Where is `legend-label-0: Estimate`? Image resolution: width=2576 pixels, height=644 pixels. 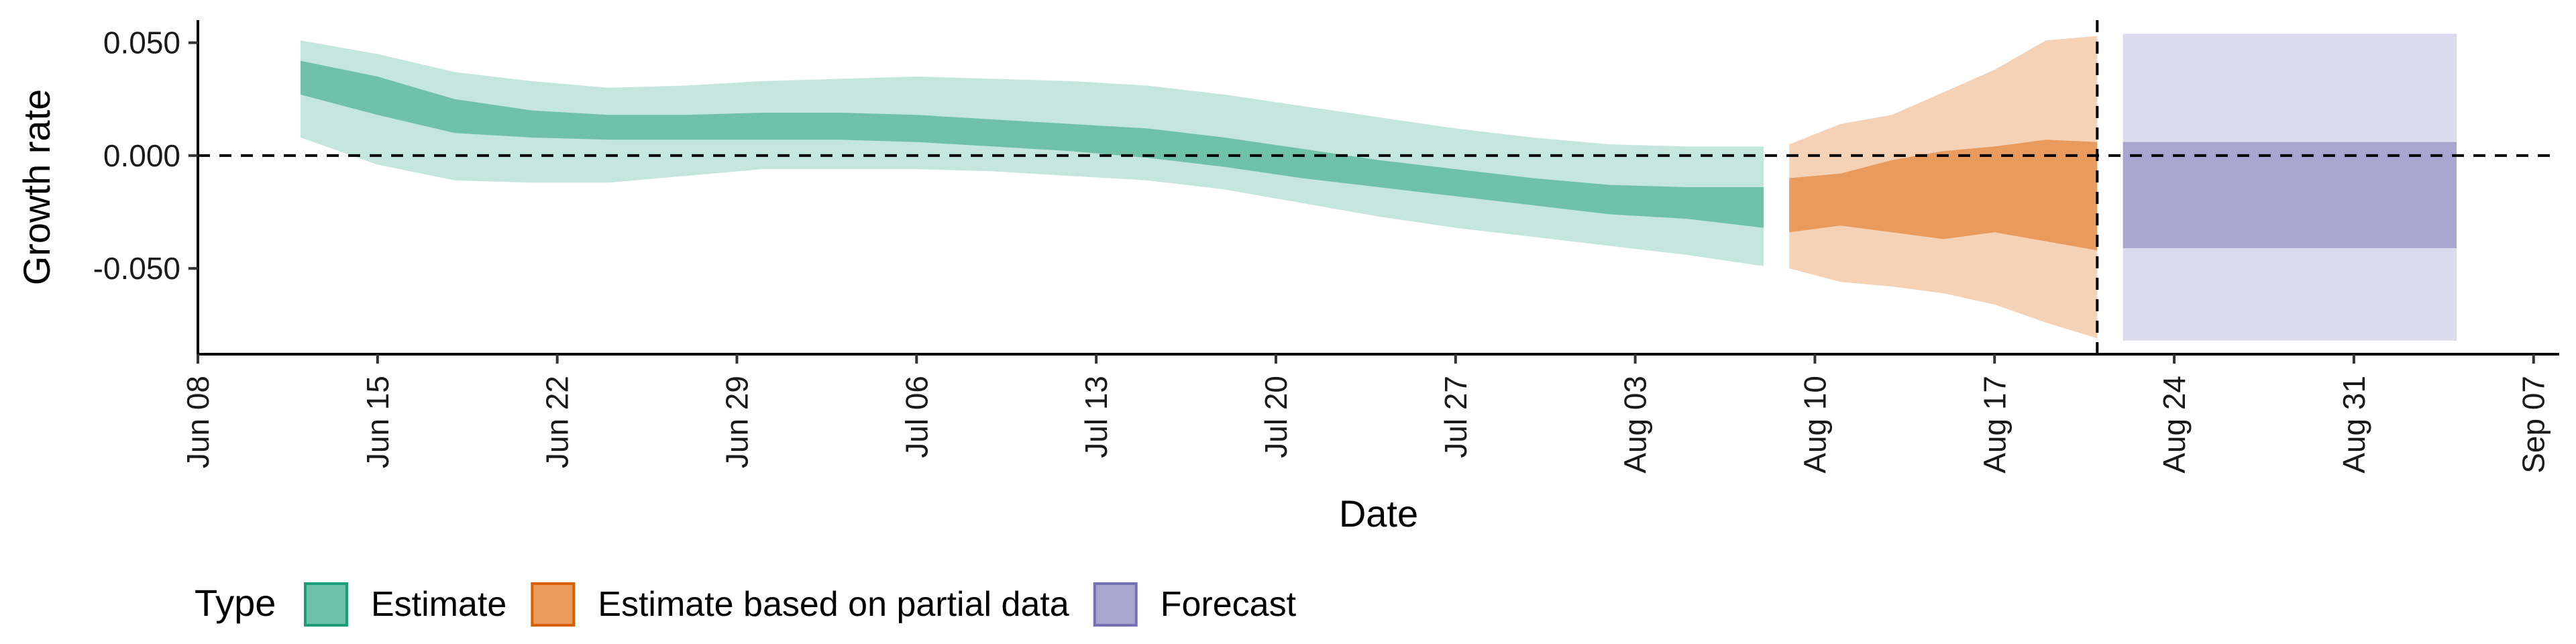
legend-label-0: Estimate is located at coordinates (438, 604).